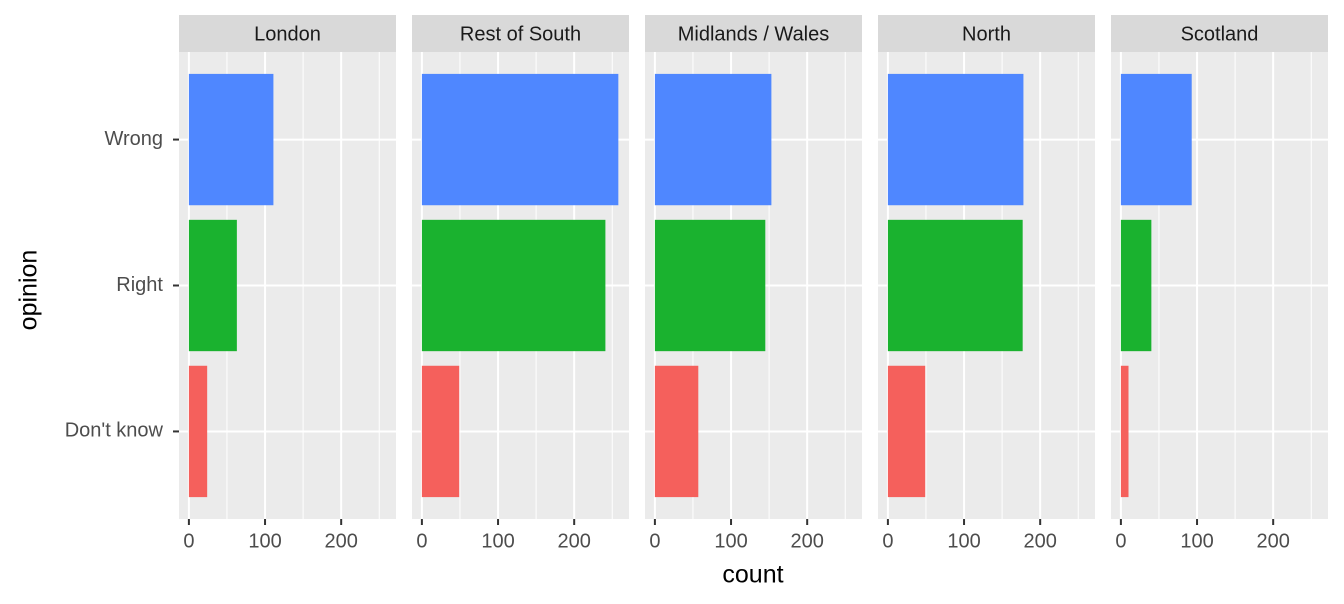  I want to click on x-axis-title: count, so click(752, 575).